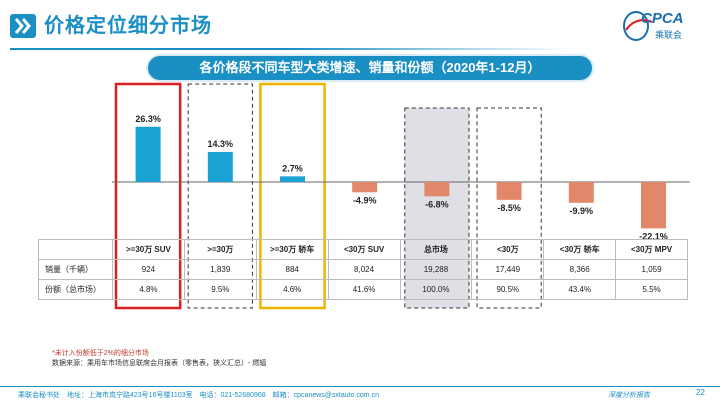  Describe the element at coordinates (508, 269) in the screenshot. I see `table-cell: 17,449` at that location.